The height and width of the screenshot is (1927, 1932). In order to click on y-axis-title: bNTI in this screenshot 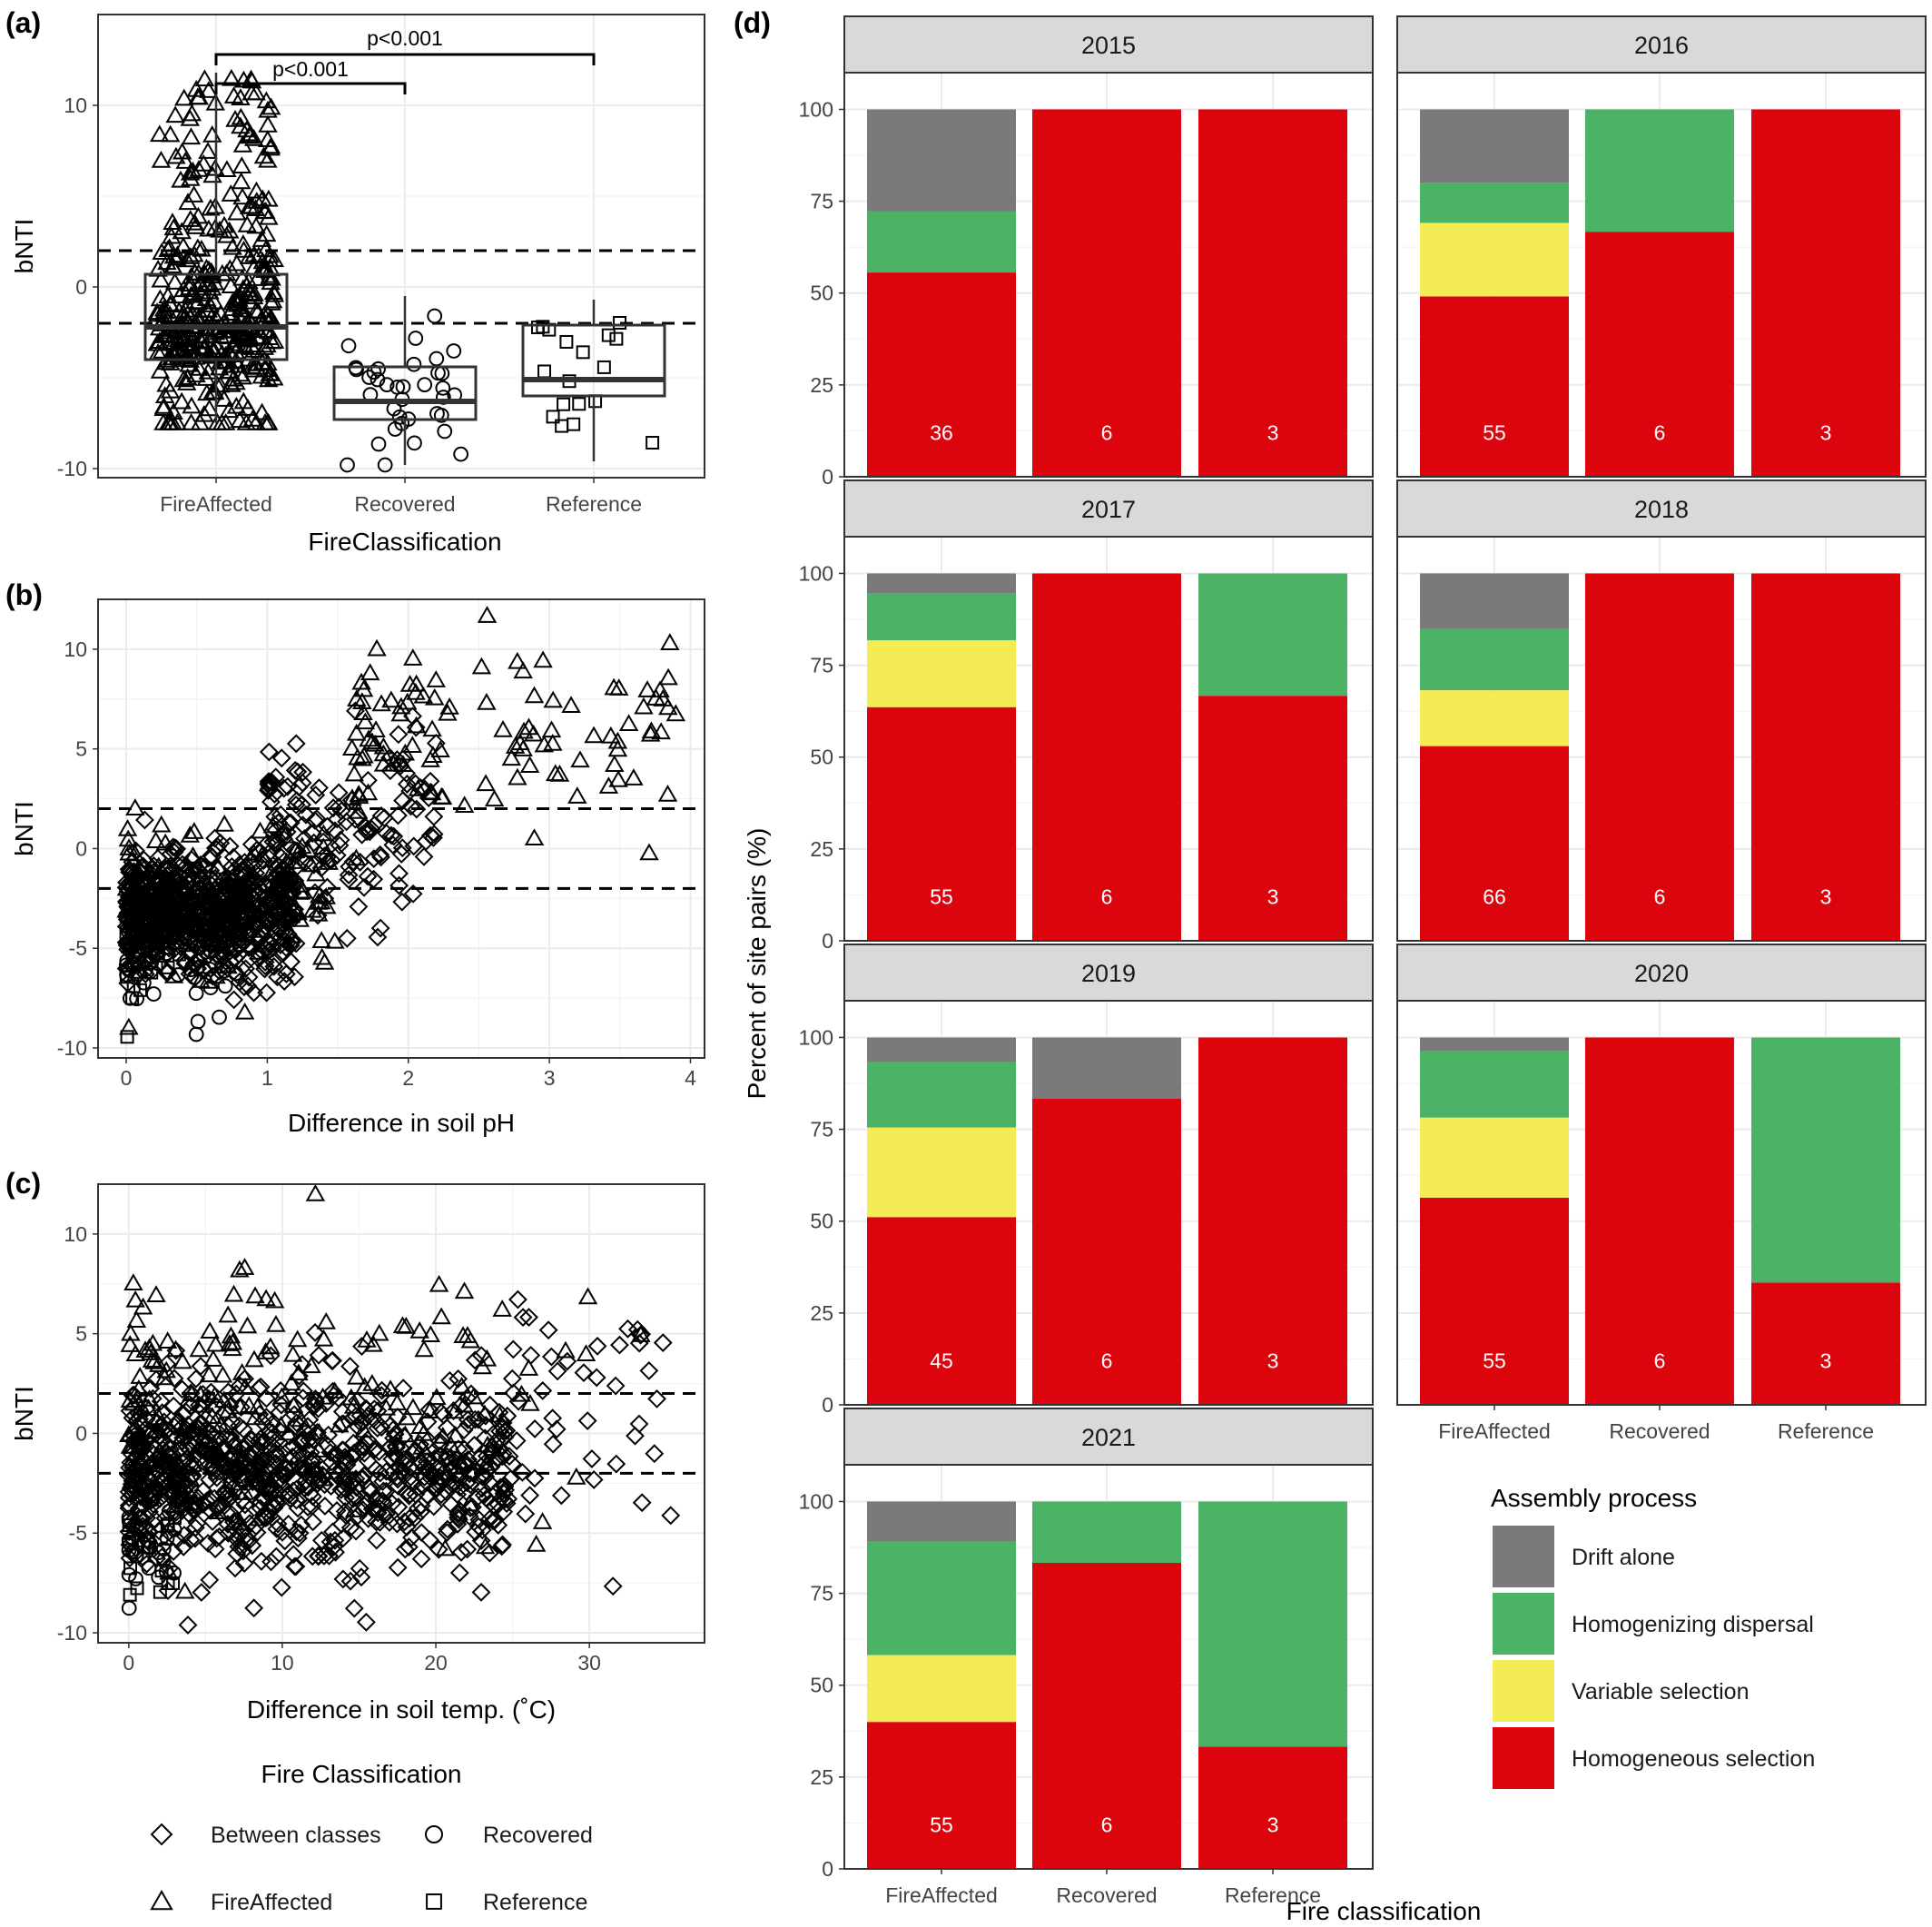, I will do `click(24, 246)`.